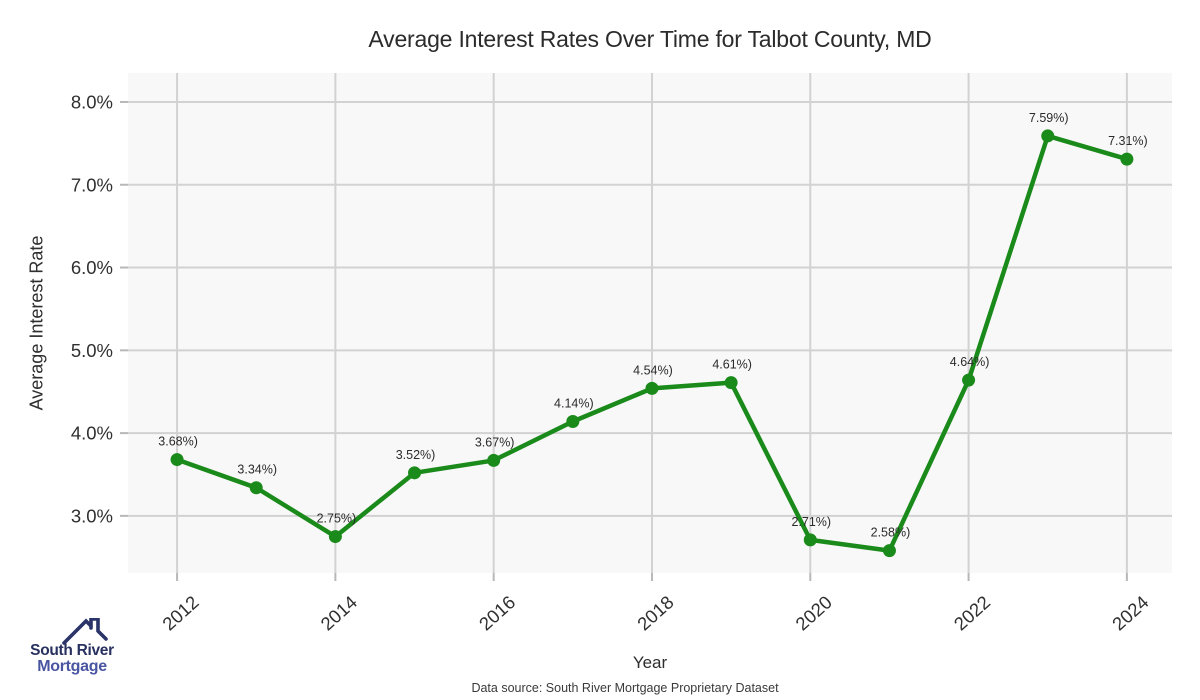  Describe the element at coordinates (732, 365) in the screenshot. I see `data-point-label: 4.61%)` at that location.